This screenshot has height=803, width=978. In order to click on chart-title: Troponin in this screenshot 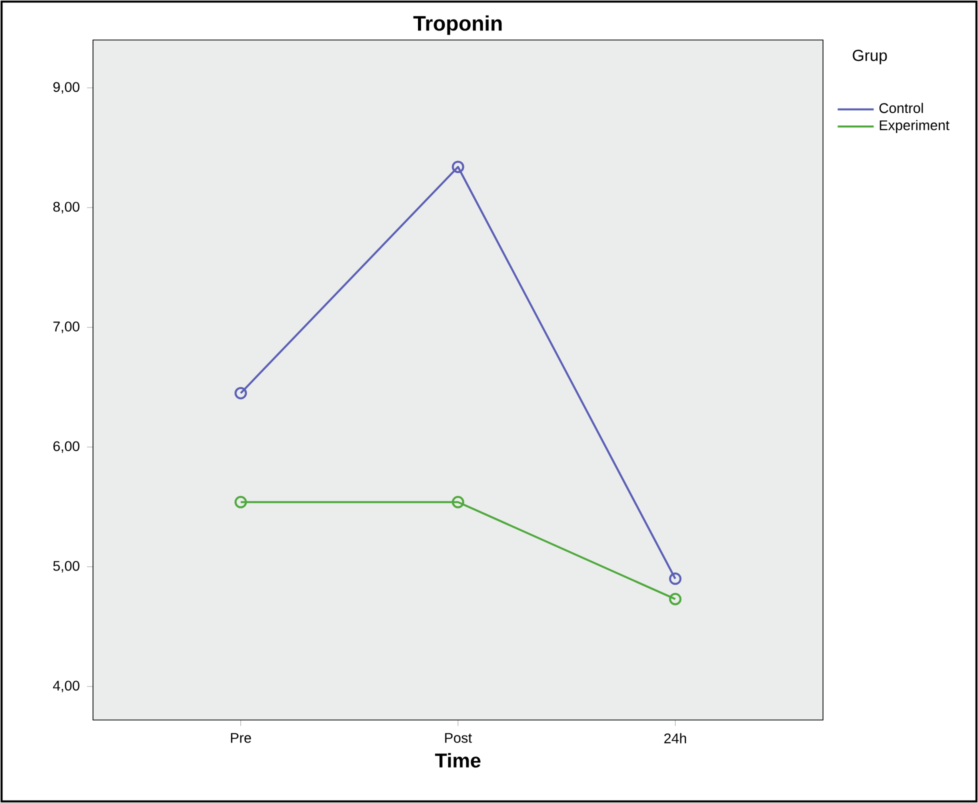, I will do `click(457, 25)`.